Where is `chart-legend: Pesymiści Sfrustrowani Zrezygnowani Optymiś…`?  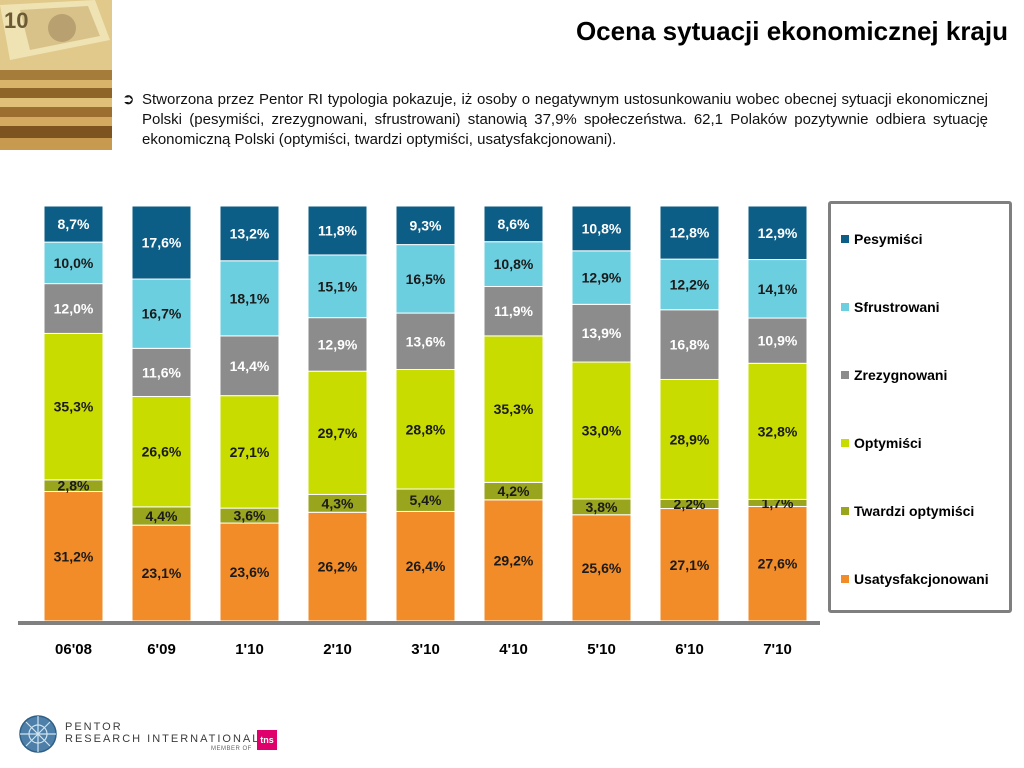
chart-legend: Pesymiści Sfrustrowani Zrezygnowani Optymiś… is located at coordinates (920, 407).